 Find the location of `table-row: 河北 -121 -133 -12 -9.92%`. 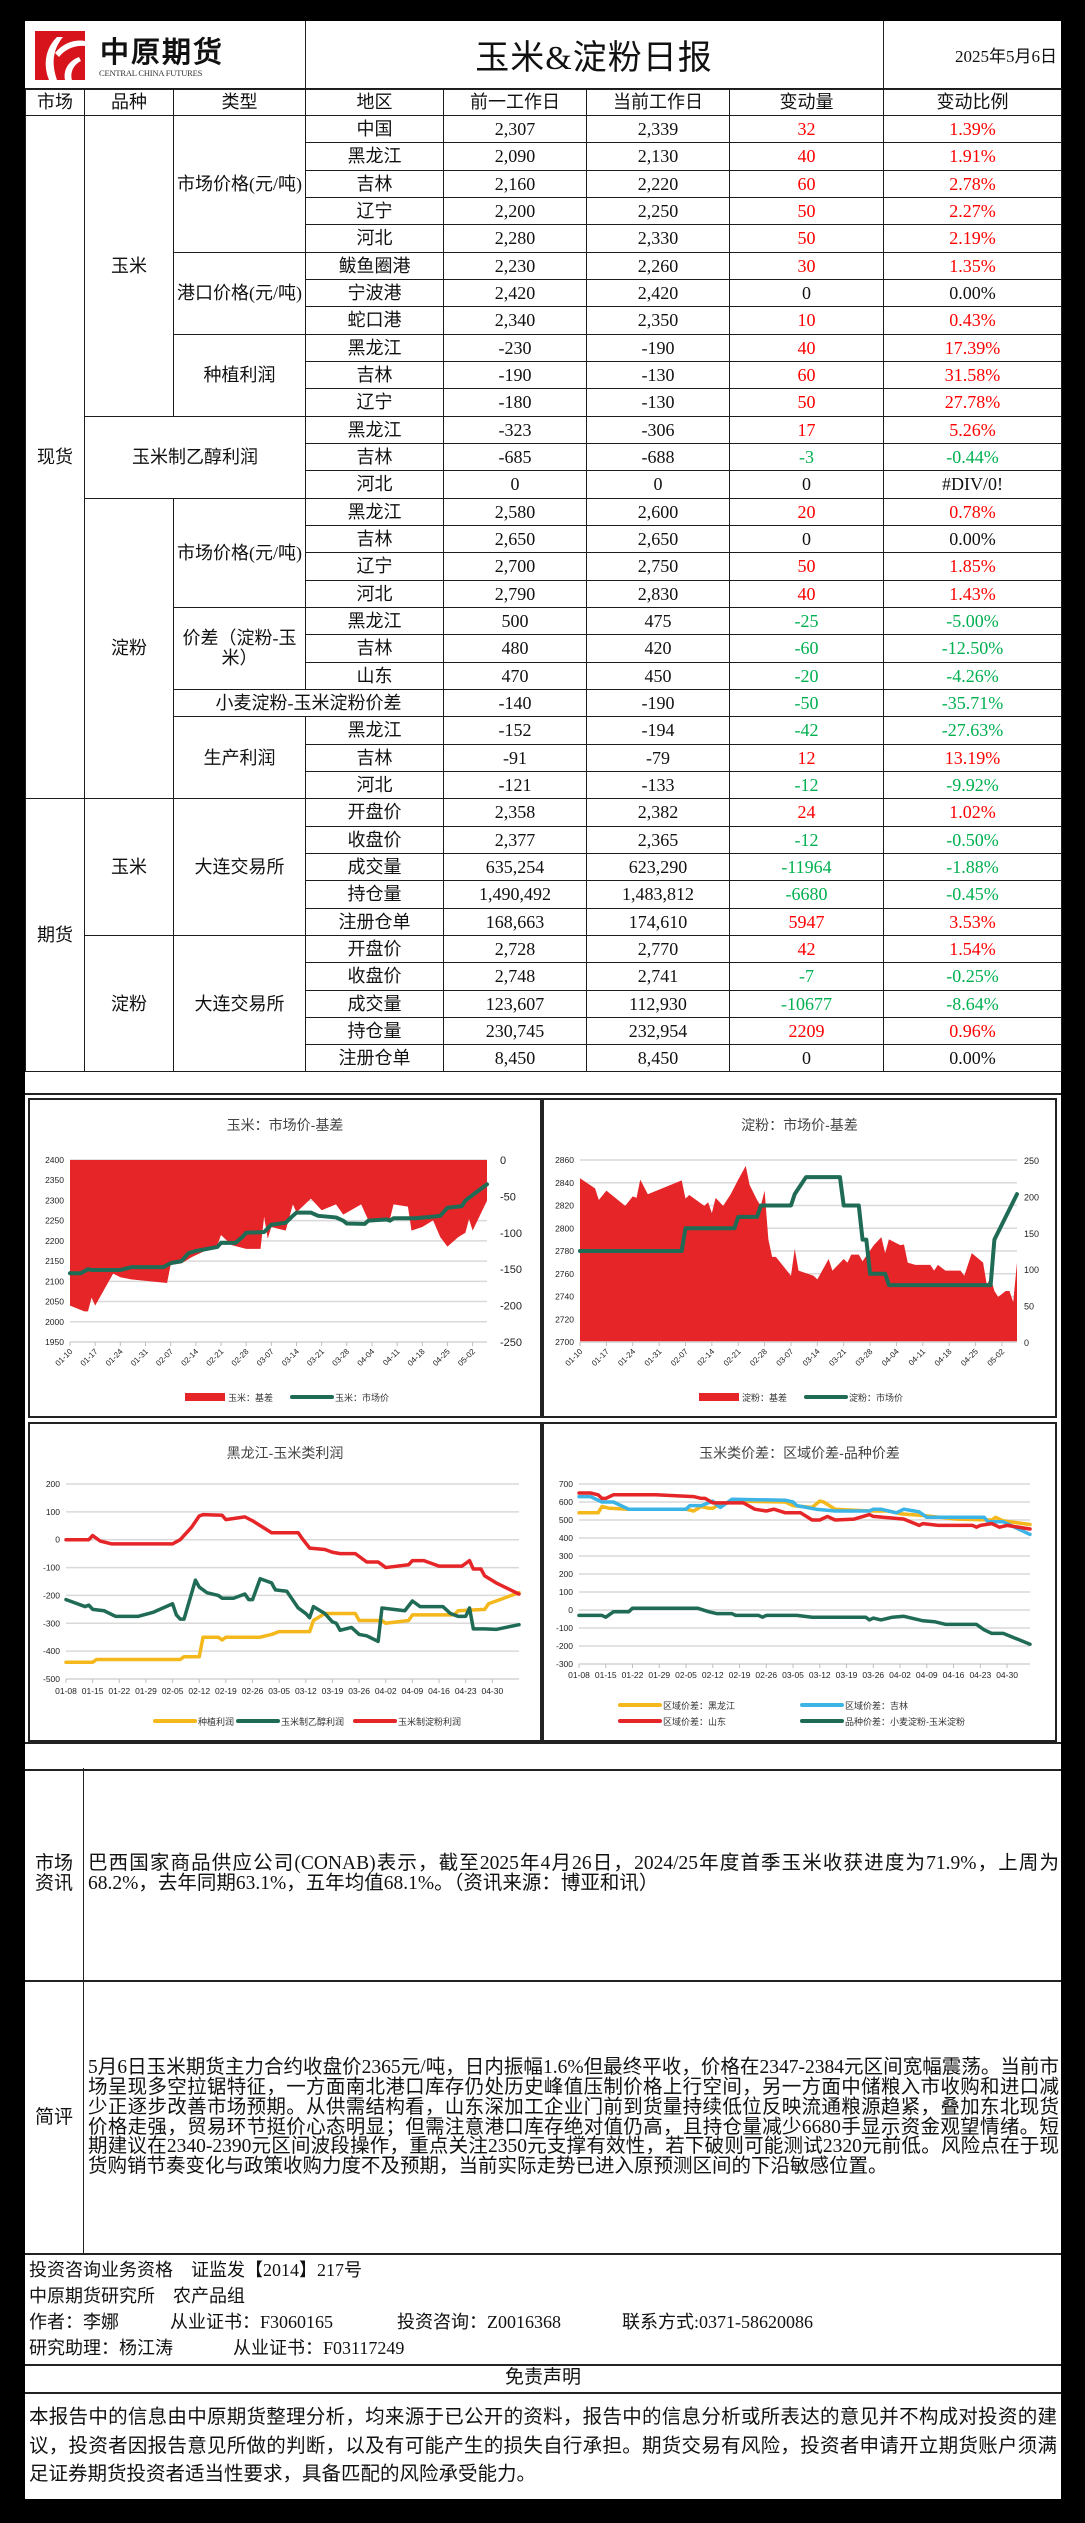

table-row: 河北 -121 -133 -12 -9.92% is located at coordinates (544, 785).